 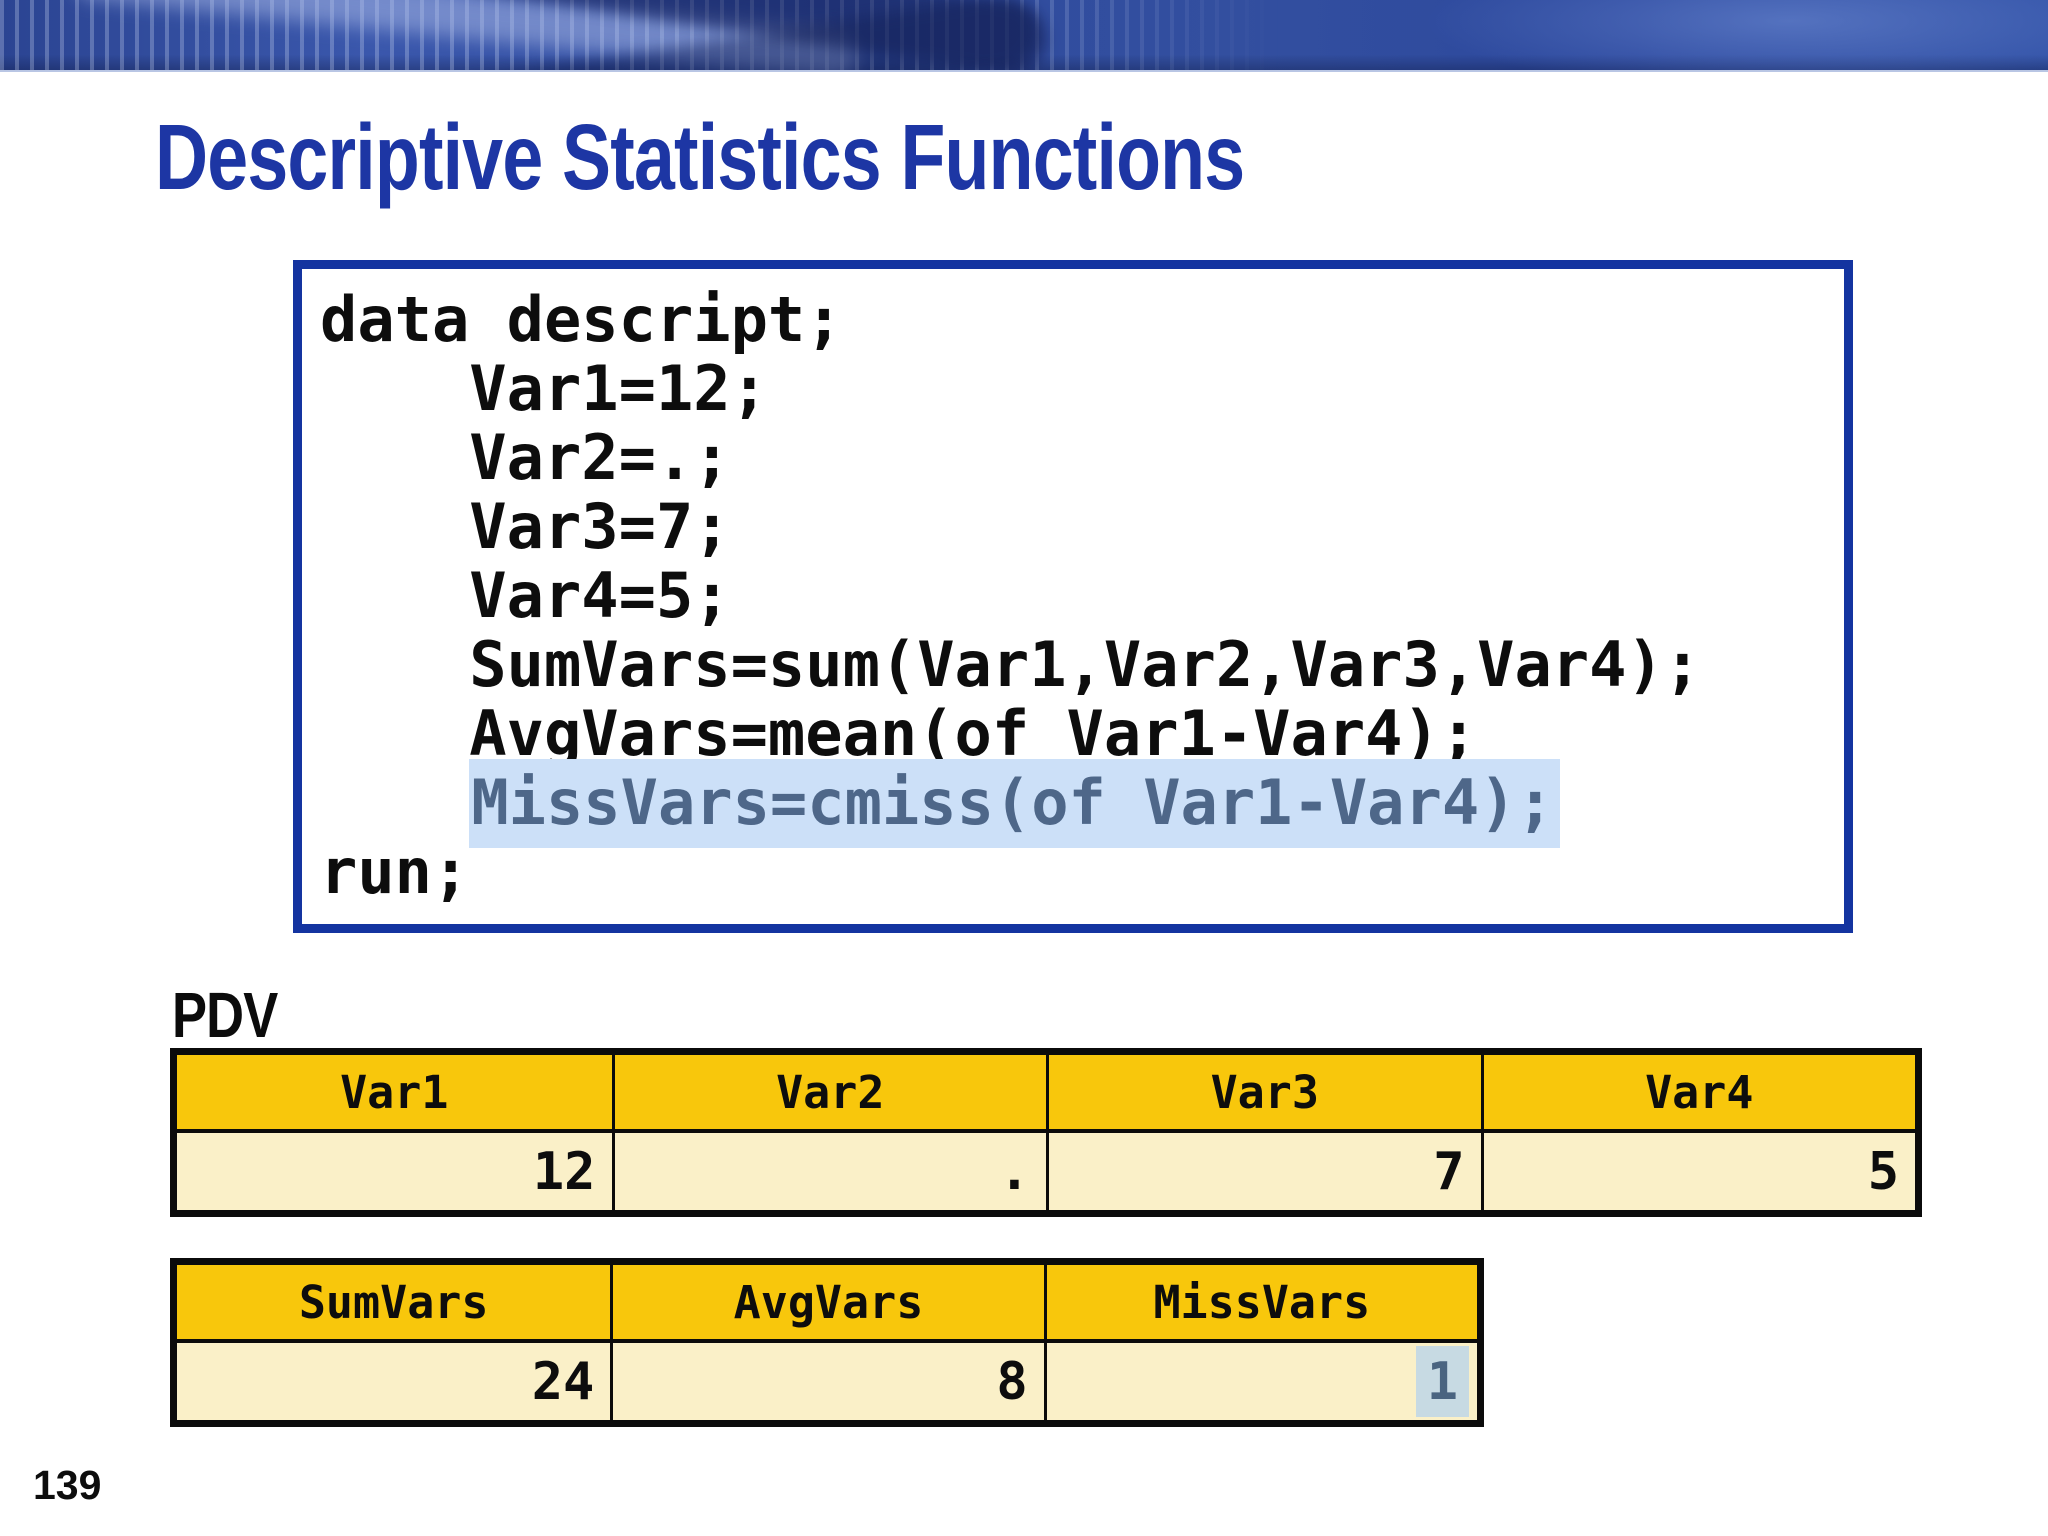 What do you see at coordinates (394, 1304) in the screenshot?
I see `table-header-cell-sumvars: SumVars` at bounding box center [394, 1304].